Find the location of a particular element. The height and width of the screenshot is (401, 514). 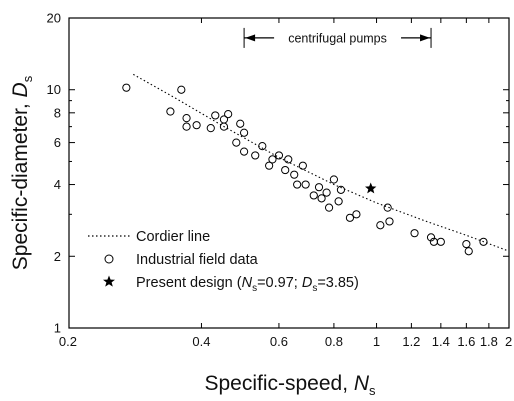

y-axis-label-text: Specific-diameter, is located at coordinates (20, 183).